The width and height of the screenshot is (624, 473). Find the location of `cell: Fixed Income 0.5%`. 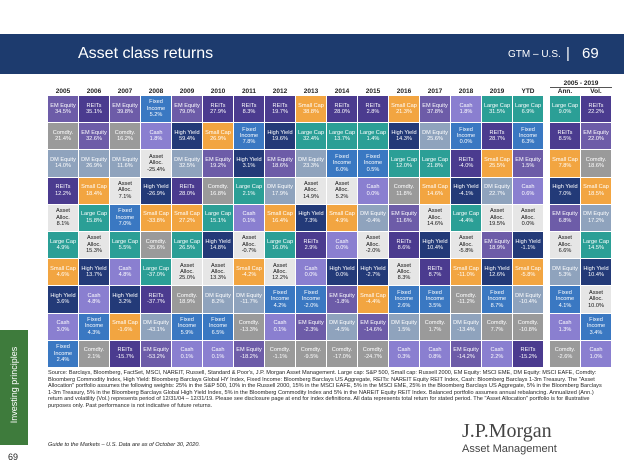

cell: Fixed Income 0.5% is located at coordinates (373, 163).